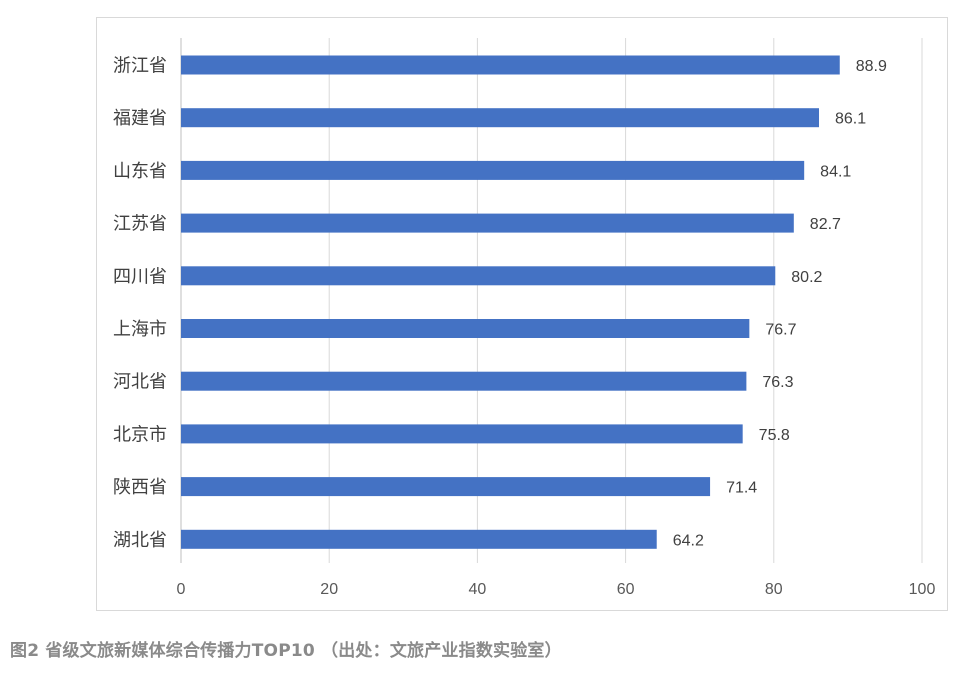  Describe the element at coordinates (286, 651) in the screenshot. I see `figure-caption: 图2 省级文旅新媒体综合传播力TOP10 （出处：文旅产业指数实验室）` at that location.